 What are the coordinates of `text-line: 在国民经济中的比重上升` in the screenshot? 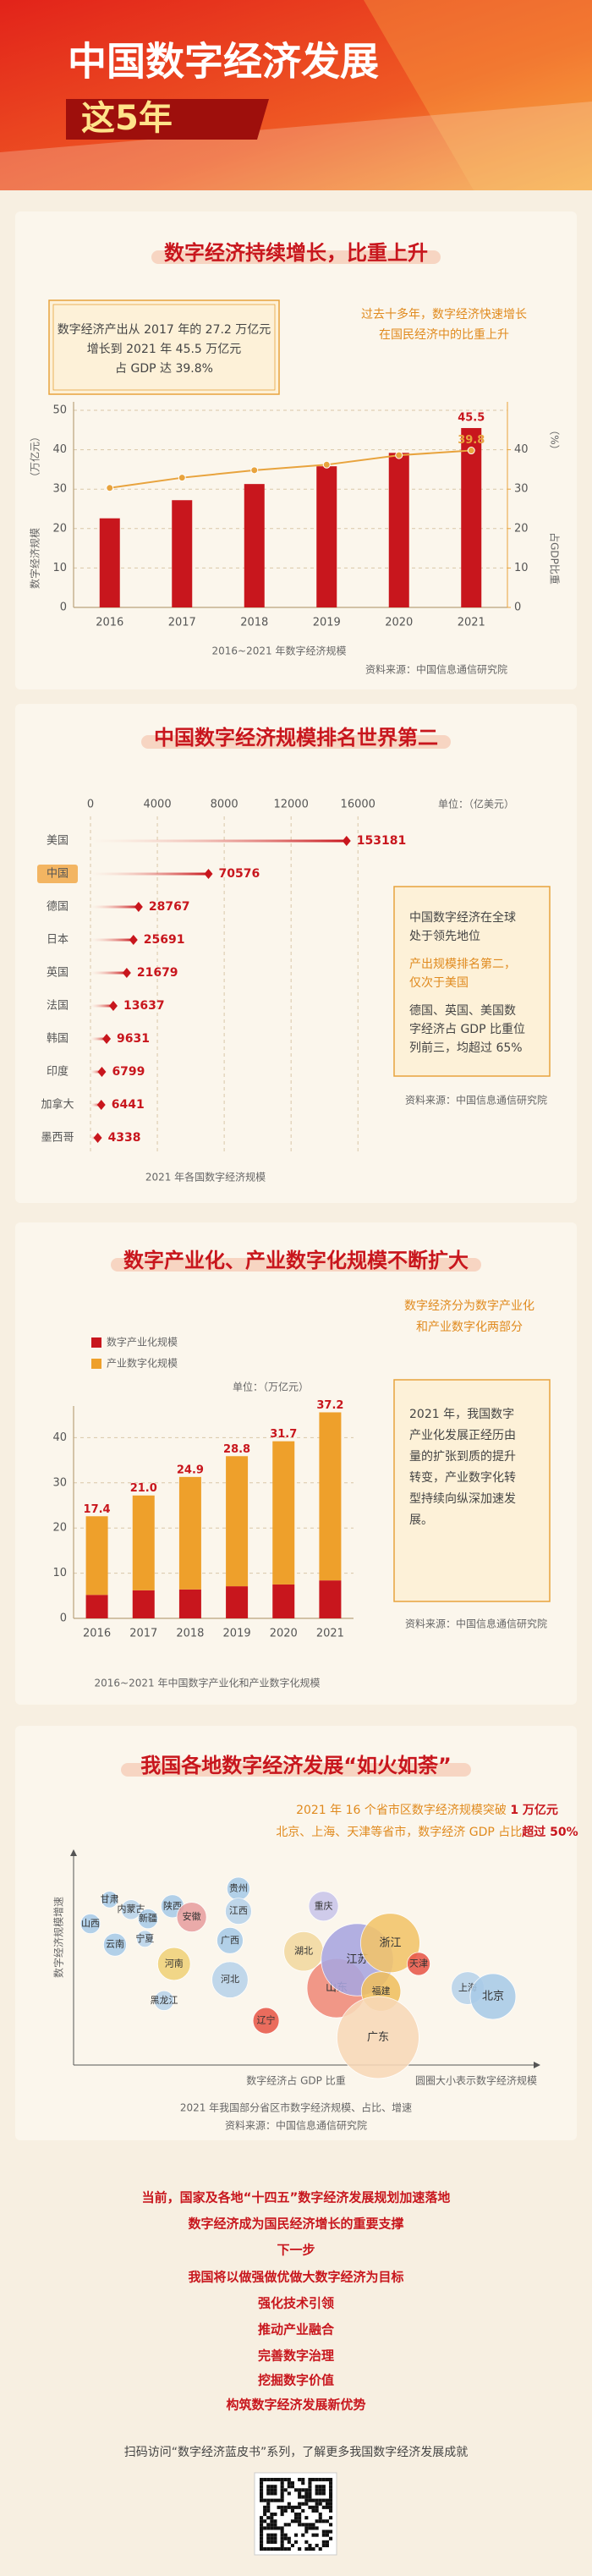 It's located at (444, 335).